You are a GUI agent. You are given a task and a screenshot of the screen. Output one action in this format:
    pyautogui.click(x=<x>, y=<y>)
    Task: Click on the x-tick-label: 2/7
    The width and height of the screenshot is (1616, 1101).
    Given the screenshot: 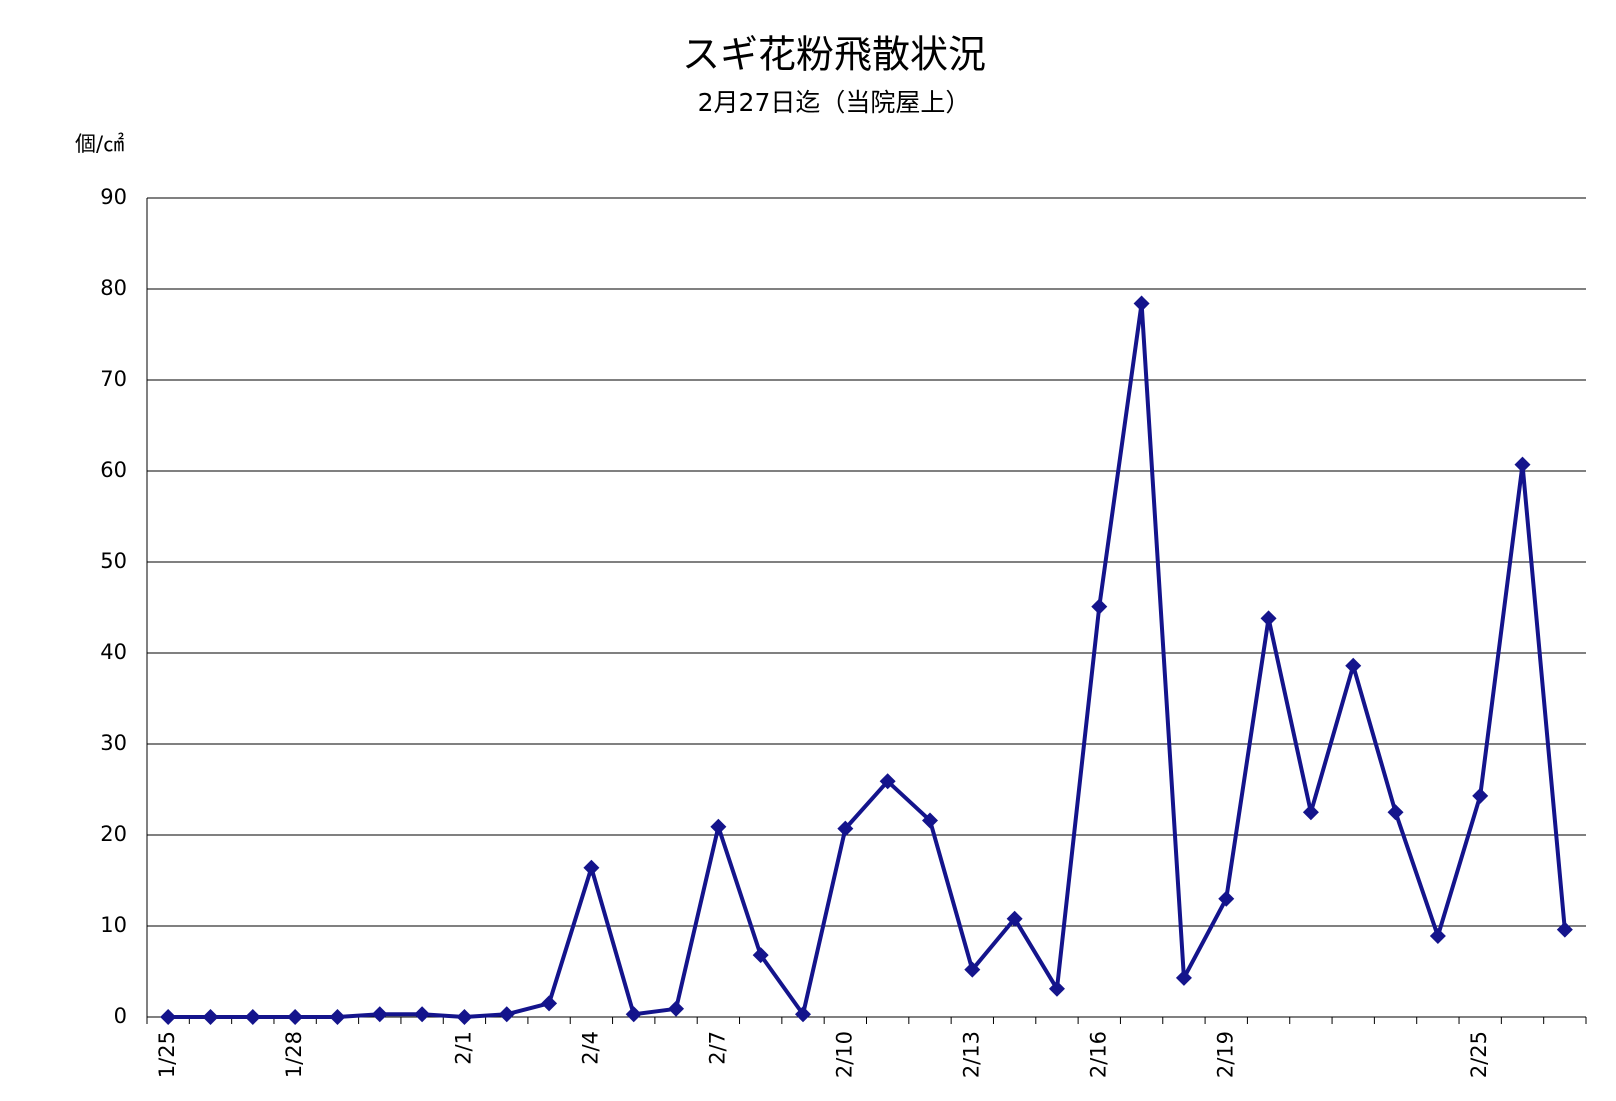 What is the action you would take?
    pyautogui.click(x=717, y=1048)
    